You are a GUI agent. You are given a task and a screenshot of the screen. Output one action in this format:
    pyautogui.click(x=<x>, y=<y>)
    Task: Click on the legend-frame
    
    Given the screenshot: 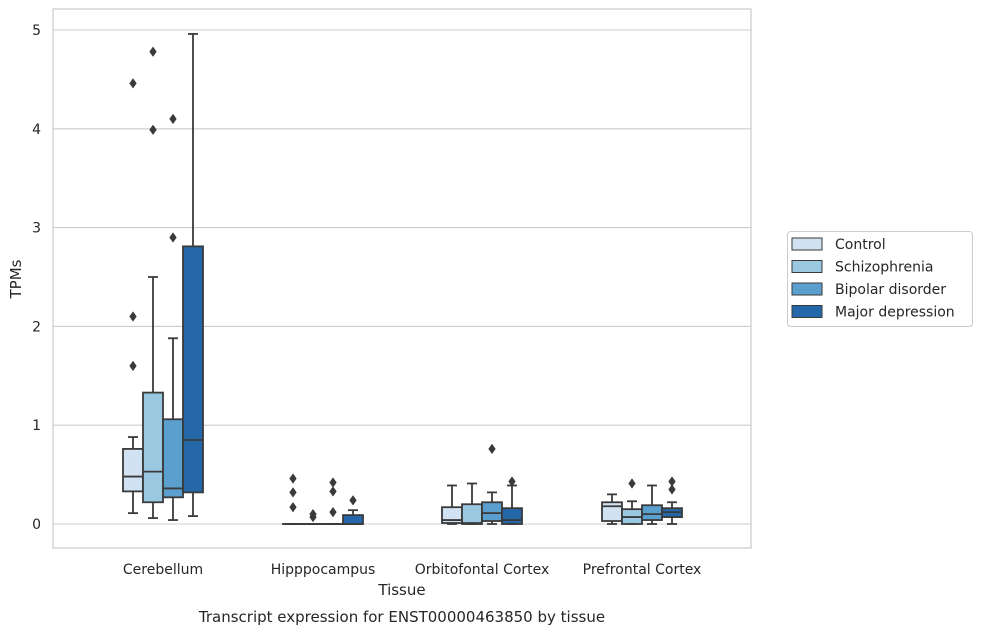 What is the action you would take?
    pyautogui.click(x=880, y=279)
    